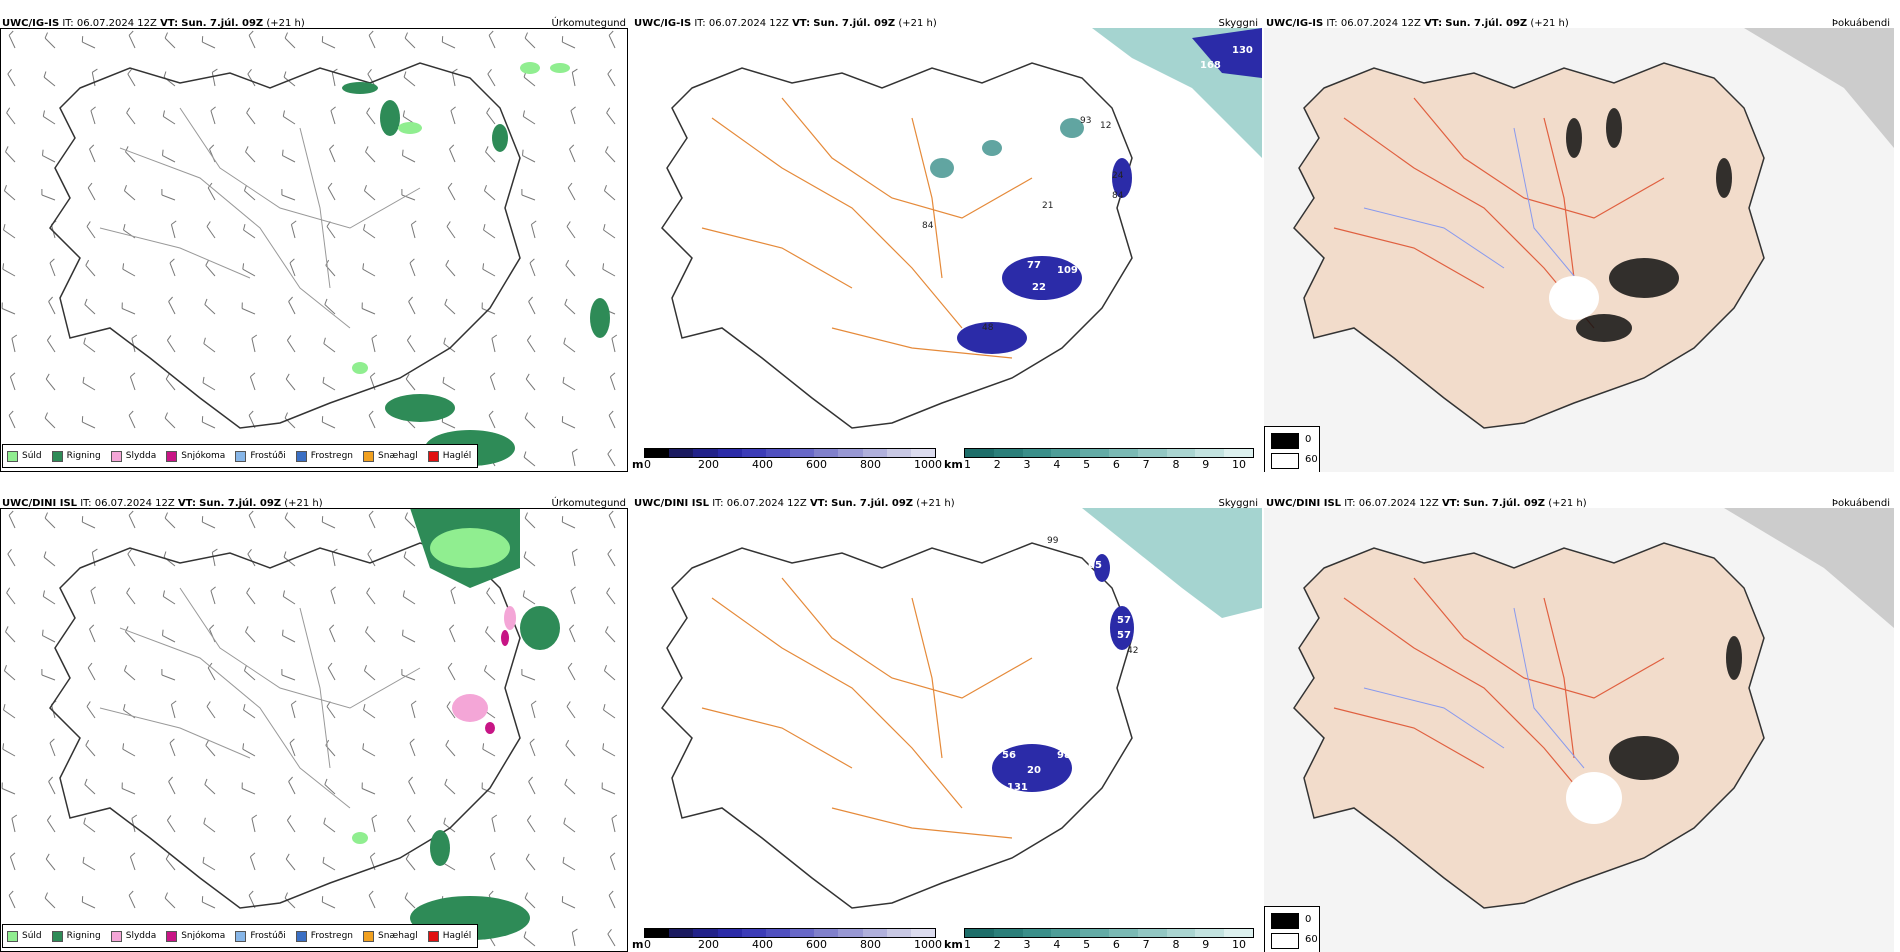  Describe the element at coordinates (1292, 929) in the screenshot. I see `fog-legend: 0 60` at that location.